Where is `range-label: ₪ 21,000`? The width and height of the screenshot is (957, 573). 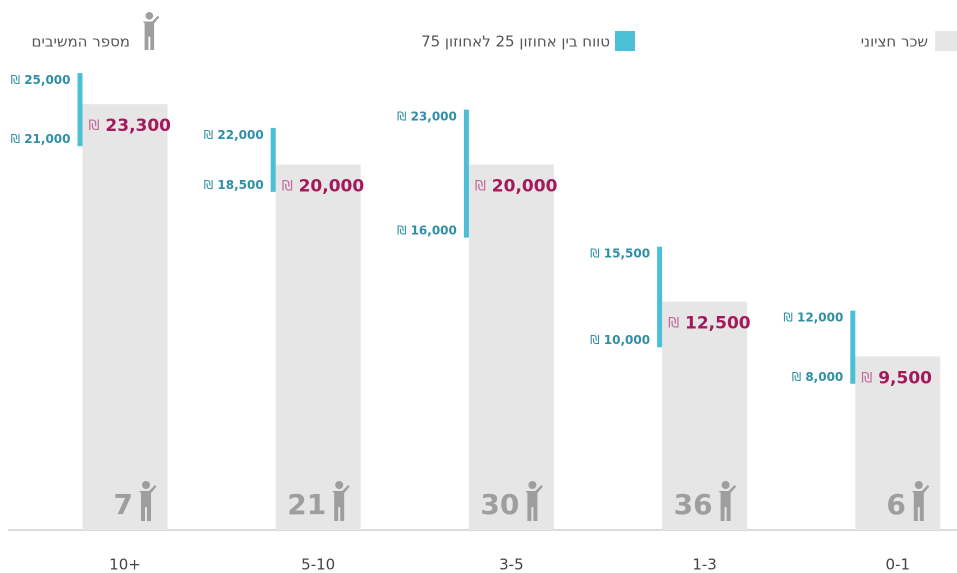 range-label: ₪ 21,000 is located at coordinates (41, 139).